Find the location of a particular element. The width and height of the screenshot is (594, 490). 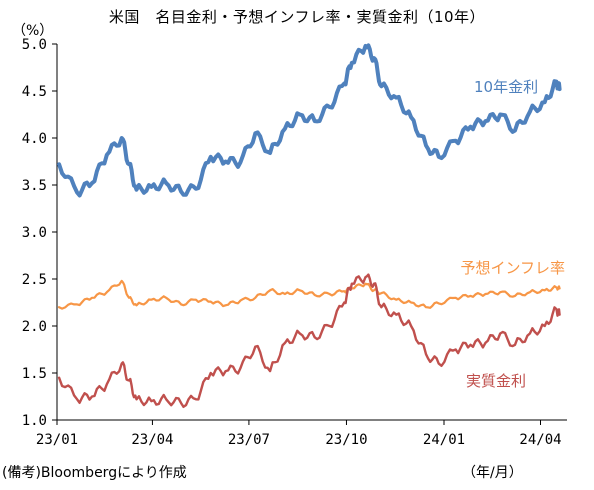

x-tick-label: 24/01 is located at coordinates (444, 440).